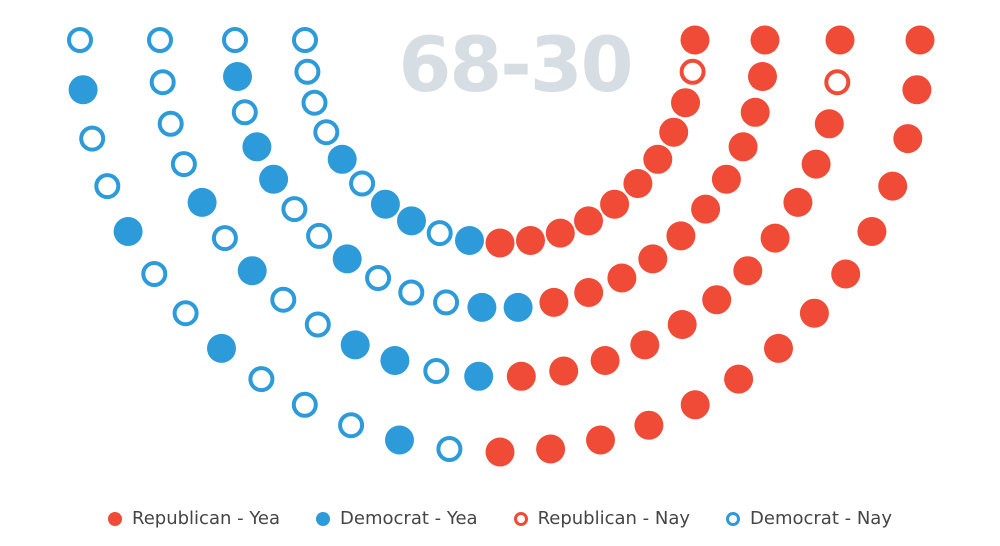 This screenshot has height=546, width=1000. I want to click on legend-item-republican-yea: Republican - Yea, so click(194, 518).